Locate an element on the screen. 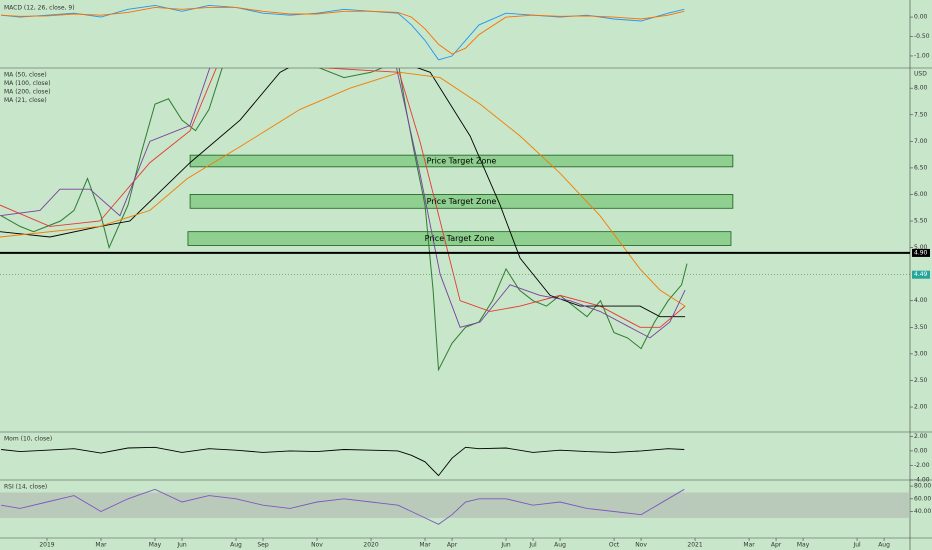  unit: USD is located at coordinates (920, 74).